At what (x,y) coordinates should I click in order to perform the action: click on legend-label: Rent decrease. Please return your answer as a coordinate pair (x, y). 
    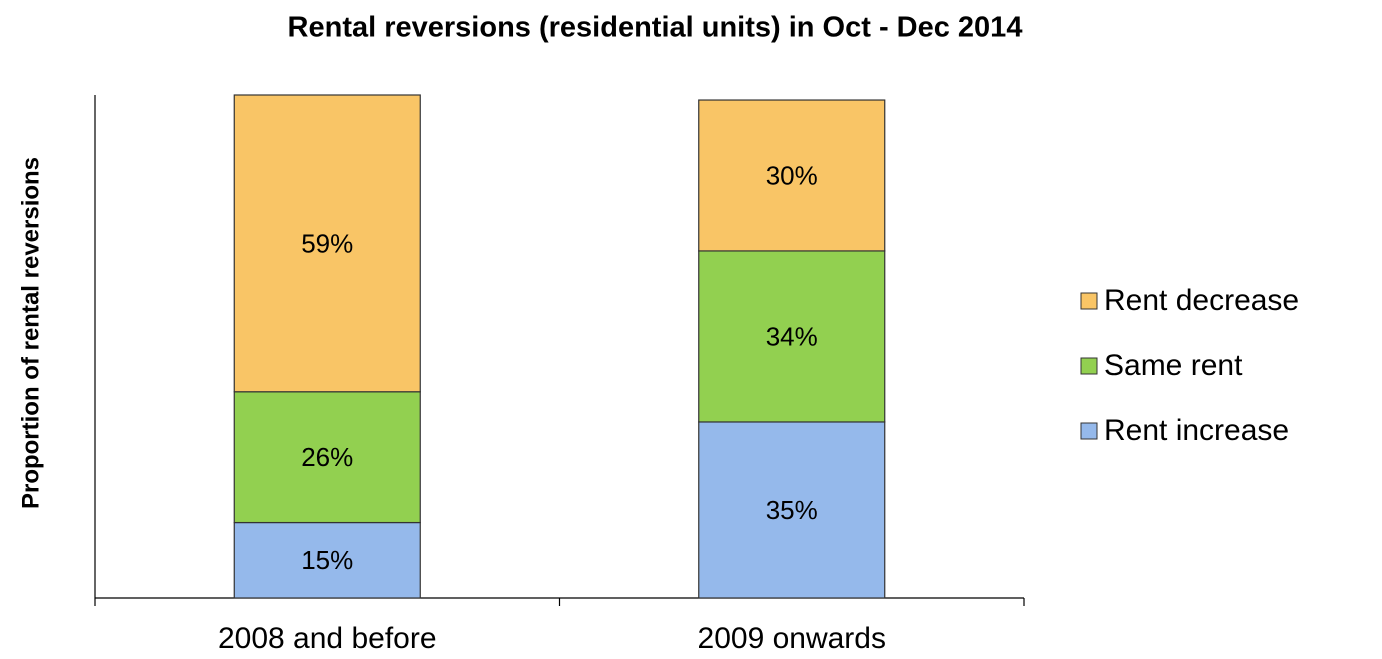
    Looking at the image, I should click on (1201, 300).